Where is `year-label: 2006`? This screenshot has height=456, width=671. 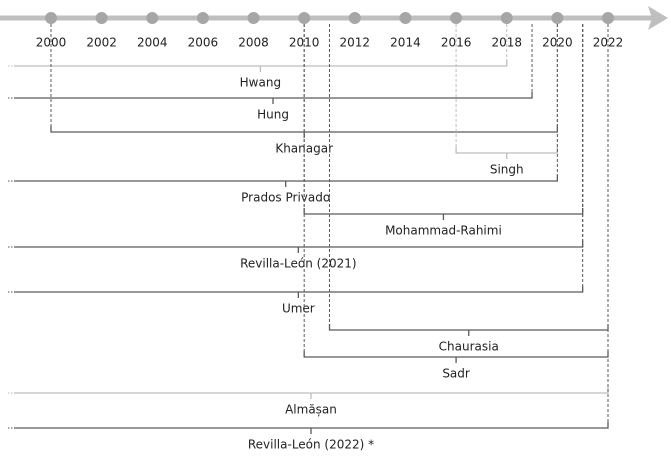 year-label: 2006 is located at coordinates (203, 43).